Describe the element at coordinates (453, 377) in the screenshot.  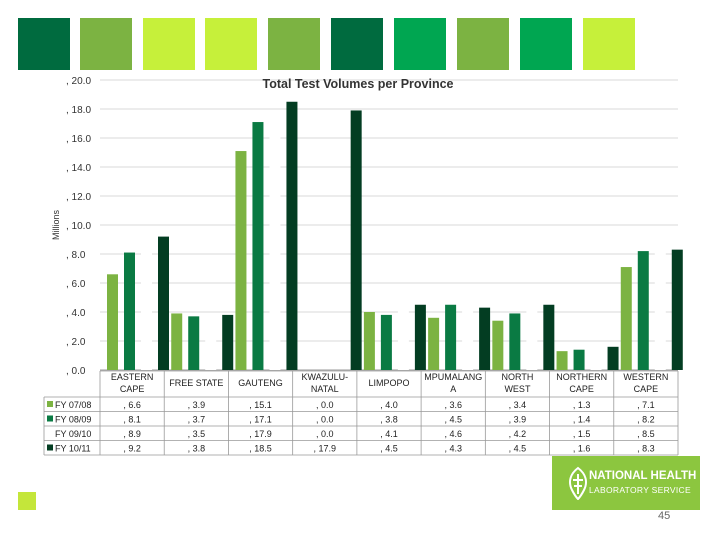
I see `category-label: MPUMALANG` at that location.